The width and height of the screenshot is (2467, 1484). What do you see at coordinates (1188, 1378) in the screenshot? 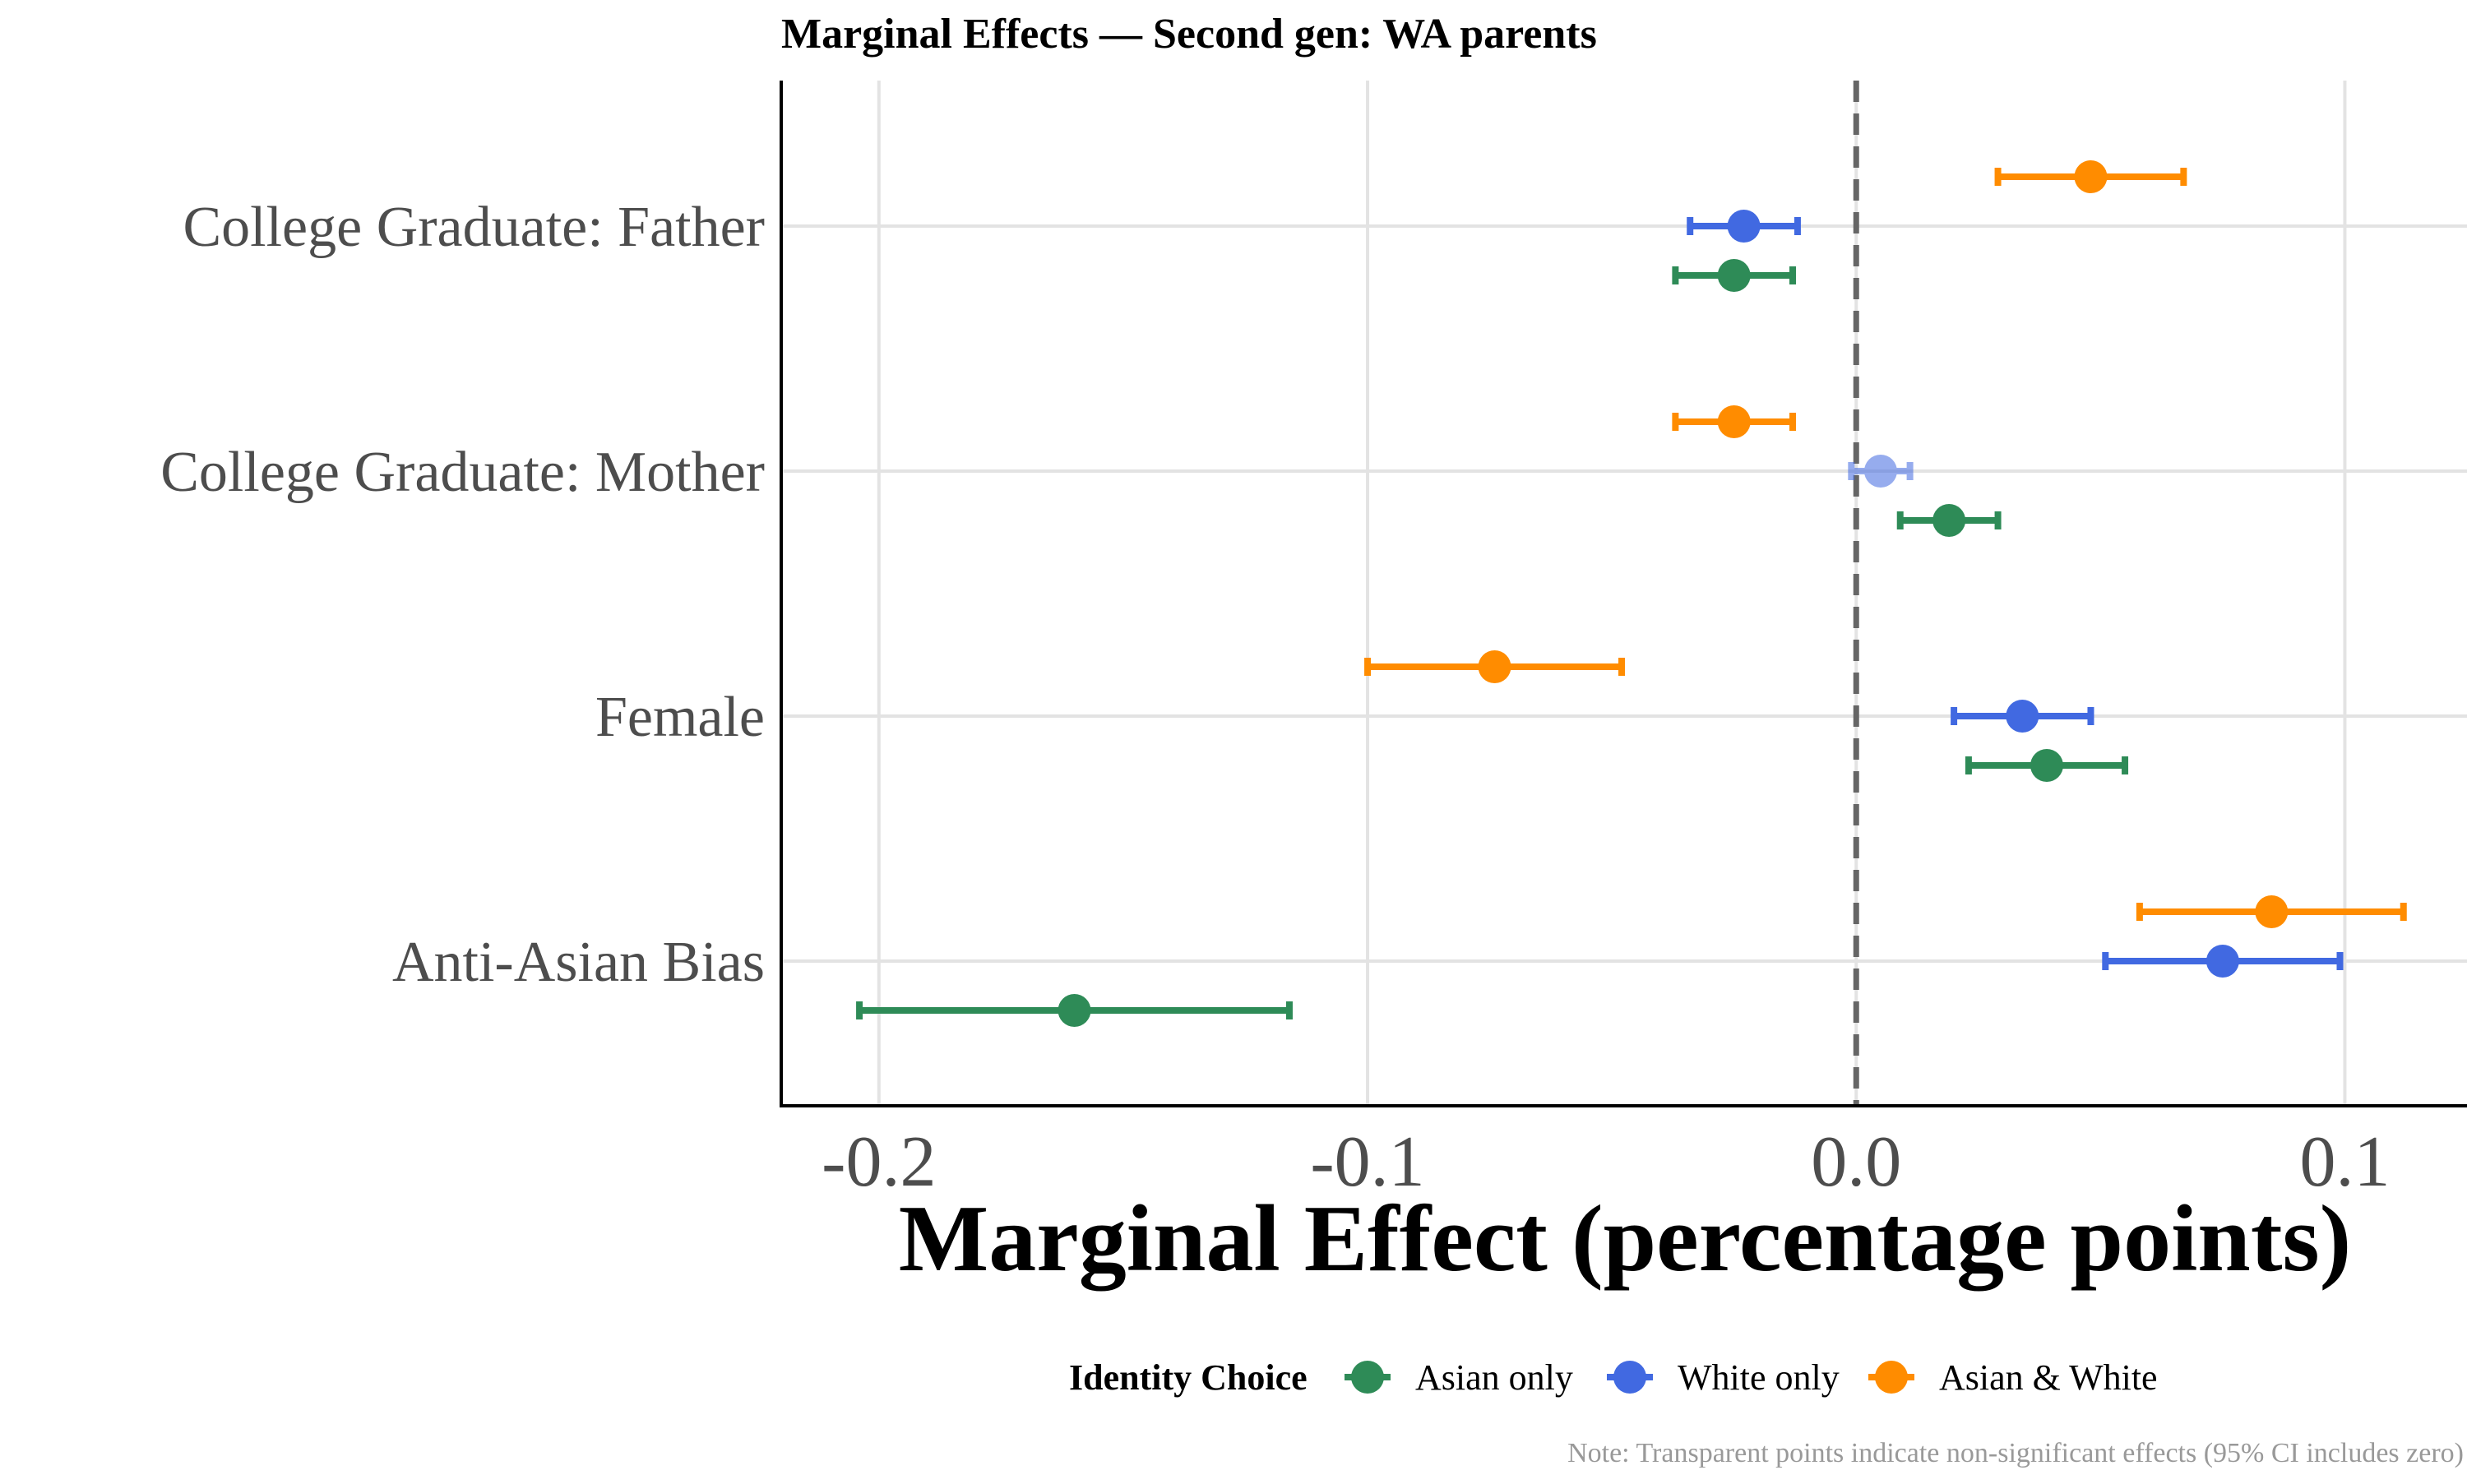
I see `legend-title: Identity Choice` at bounding box center [1188, 1378].